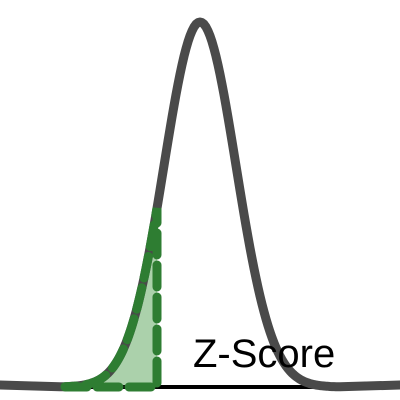 Image resolution: width=400 pixels, height=400 pixels. I want to click on tail-outline, so click(111, 299).